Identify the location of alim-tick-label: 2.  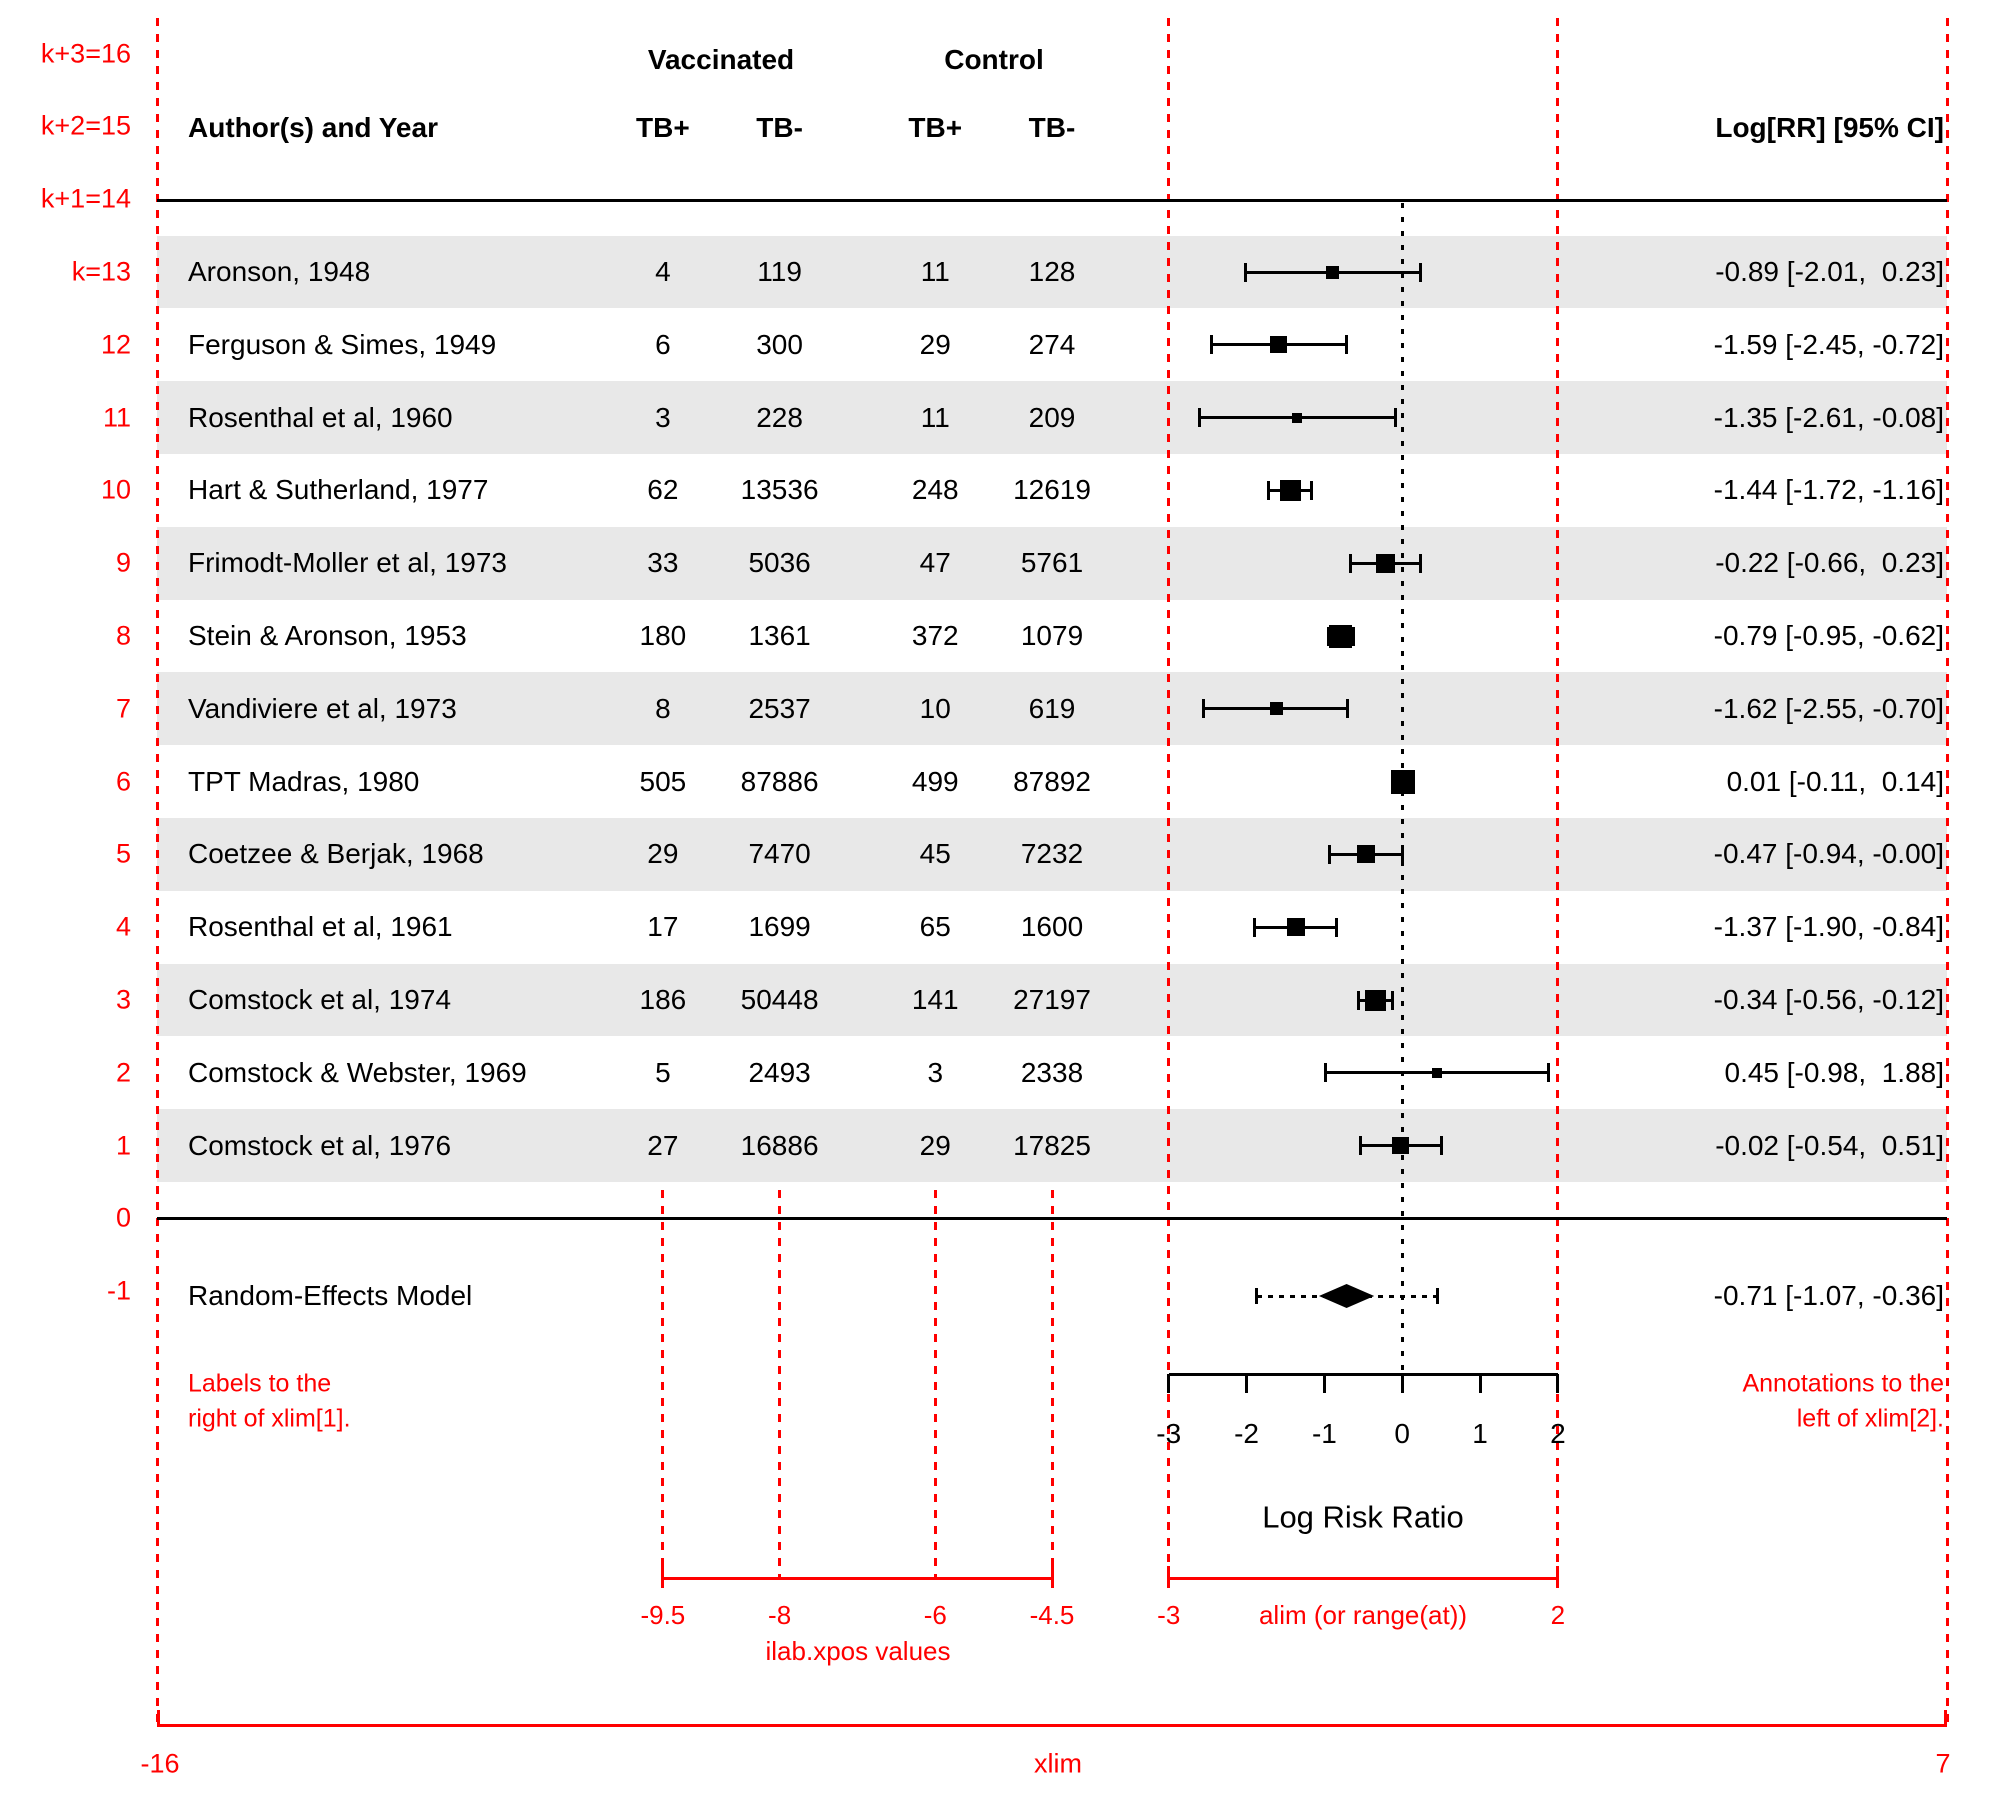
(1558, 1615).